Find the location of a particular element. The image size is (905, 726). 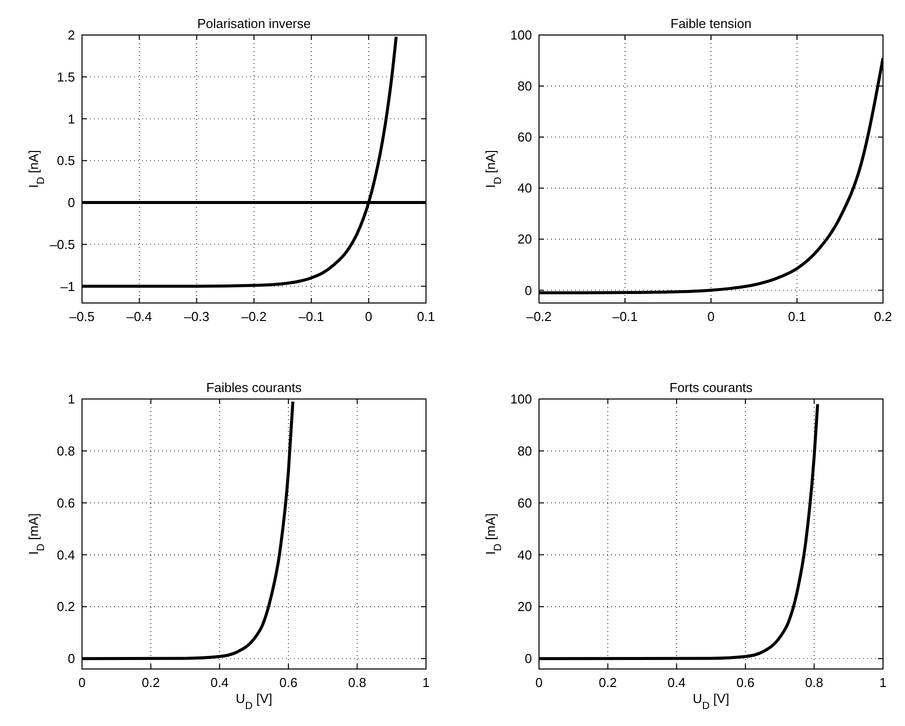

y-tick-label: 0.2 is located at coordinates (65, 606).